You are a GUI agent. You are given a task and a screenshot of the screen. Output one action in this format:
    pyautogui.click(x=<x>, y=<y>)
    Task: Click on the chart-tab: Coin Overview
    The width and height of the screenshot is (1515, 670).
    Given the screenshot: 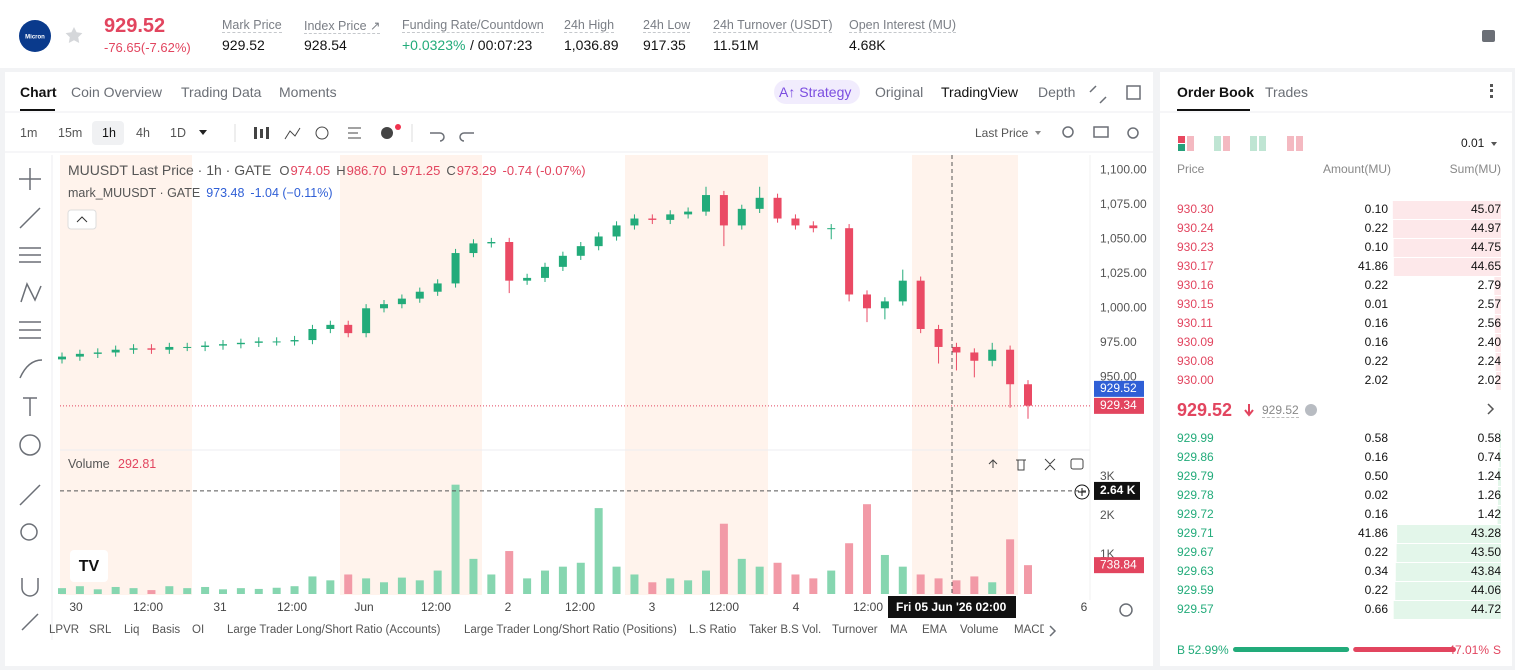 What is the action you would take?
    pyautogui.click(x=117, y=92)
    